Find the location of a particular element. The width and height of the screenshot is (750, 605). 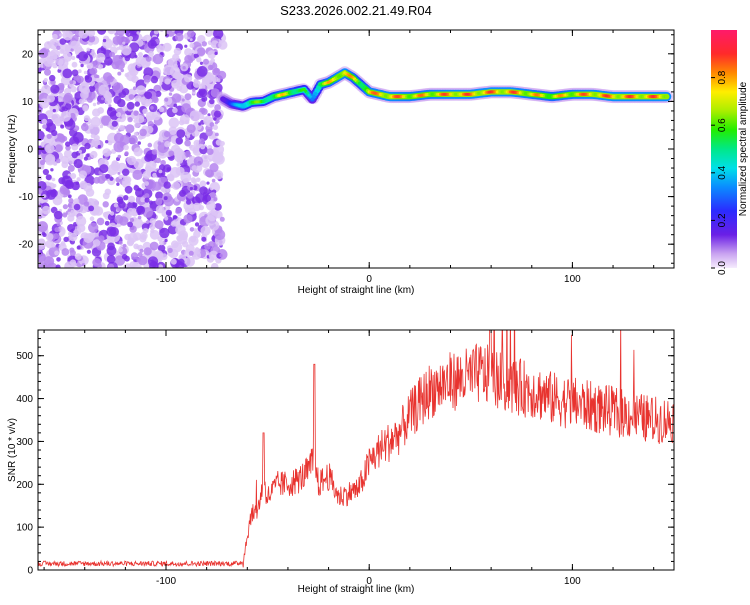

snr-x-tick-label: 100 is located at coordinates (572, 581).